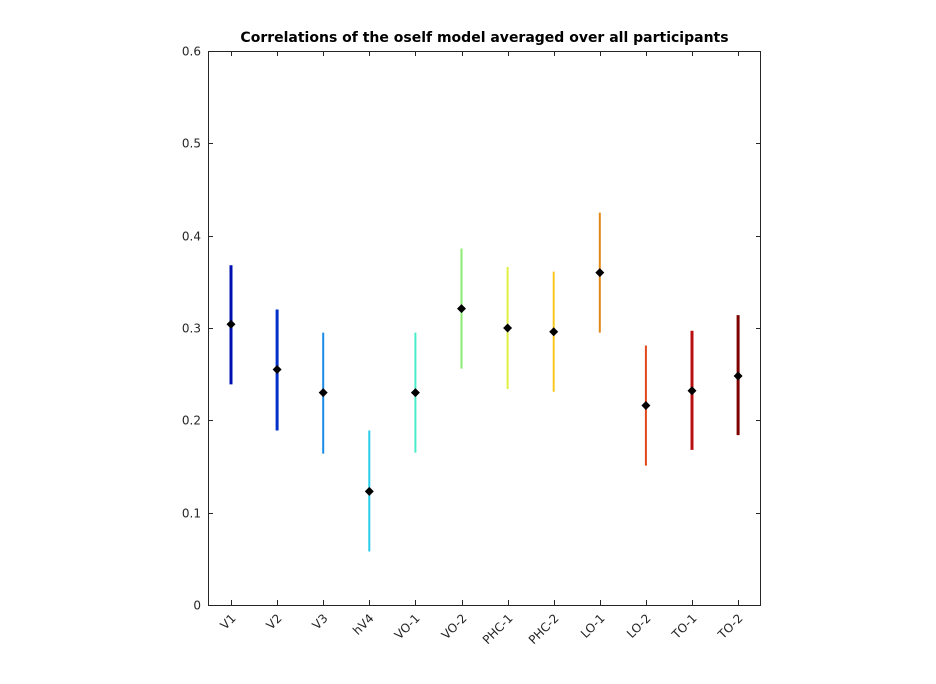  What do you see at coordinates (498, 629) in the screenshot?
I see `x-tick-label: PHC-1` at bounding box center [498, 629].